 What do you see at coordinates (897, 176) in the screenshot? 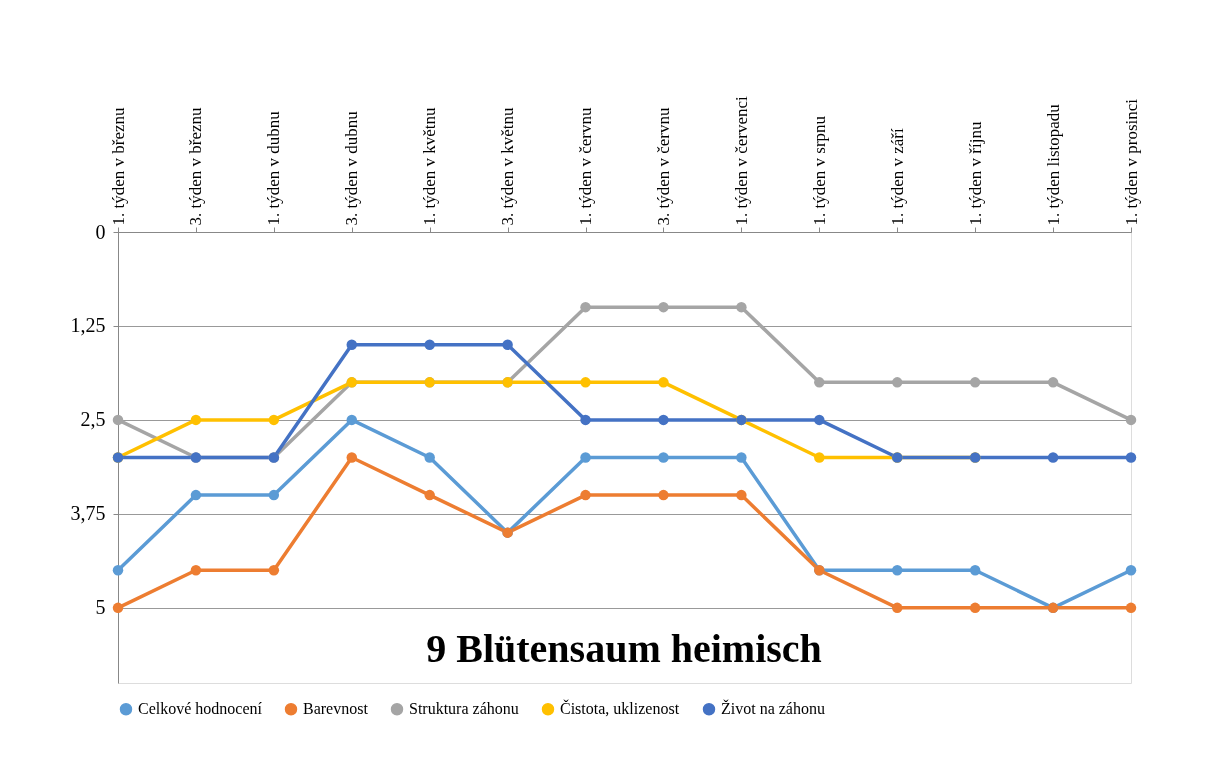
I see `x-tick-label: 1. týden v září` at bounding box center [897, 176].